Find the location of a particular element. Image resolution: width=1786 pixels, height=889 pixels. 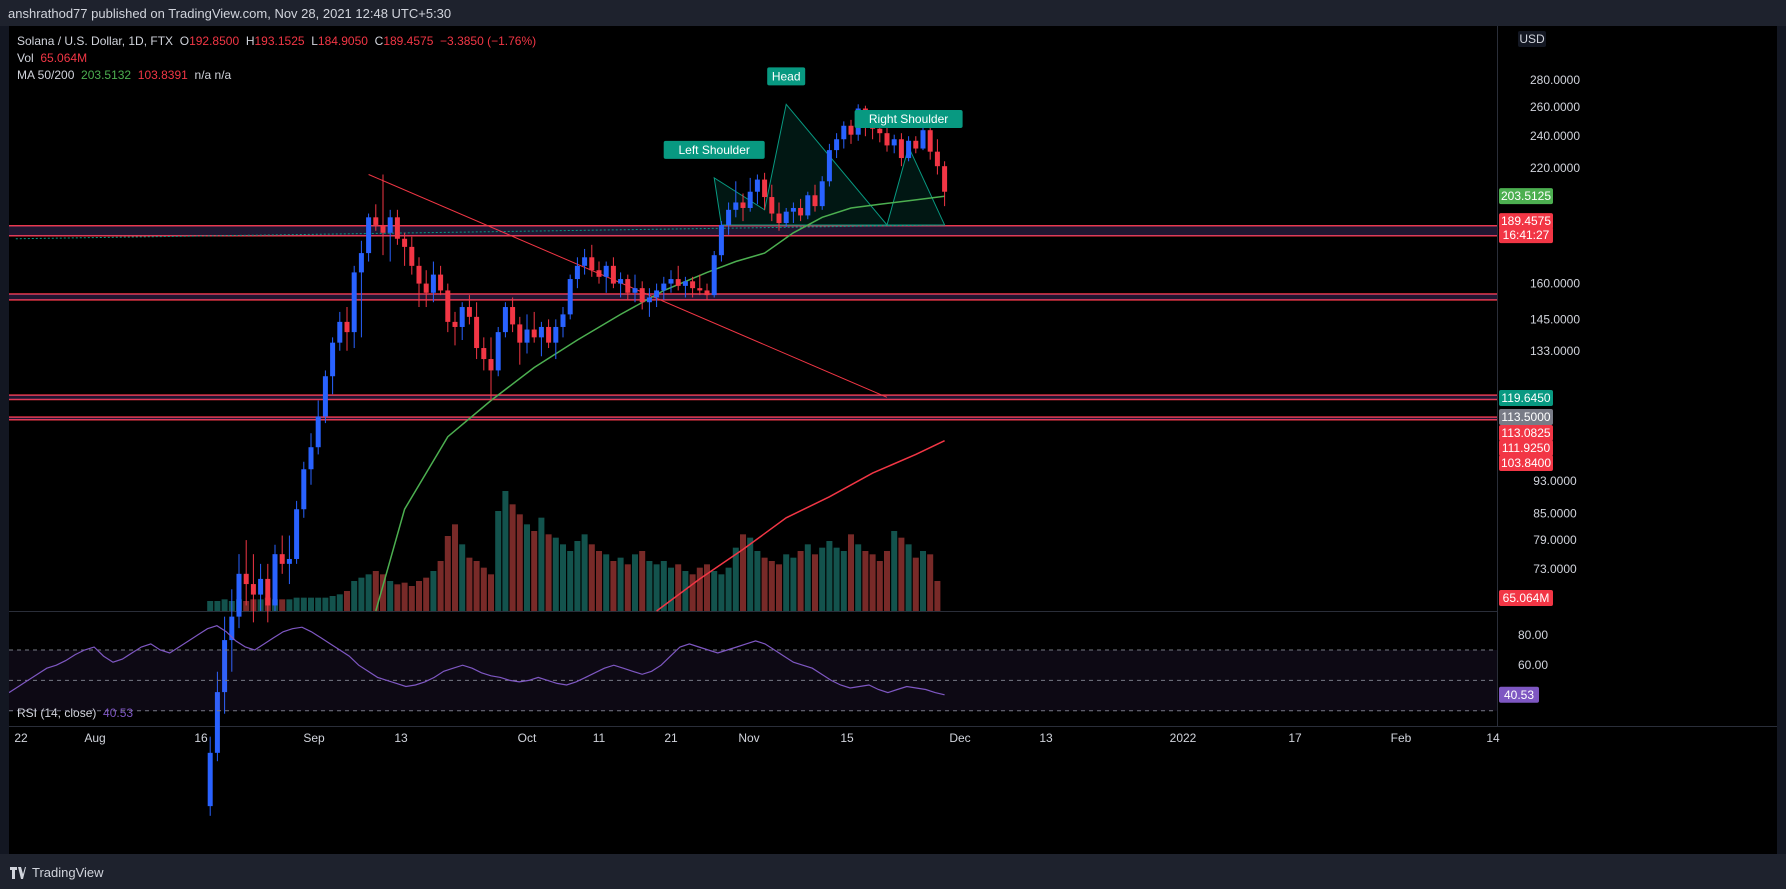

ma200-line is located at coordinates (800, 526).